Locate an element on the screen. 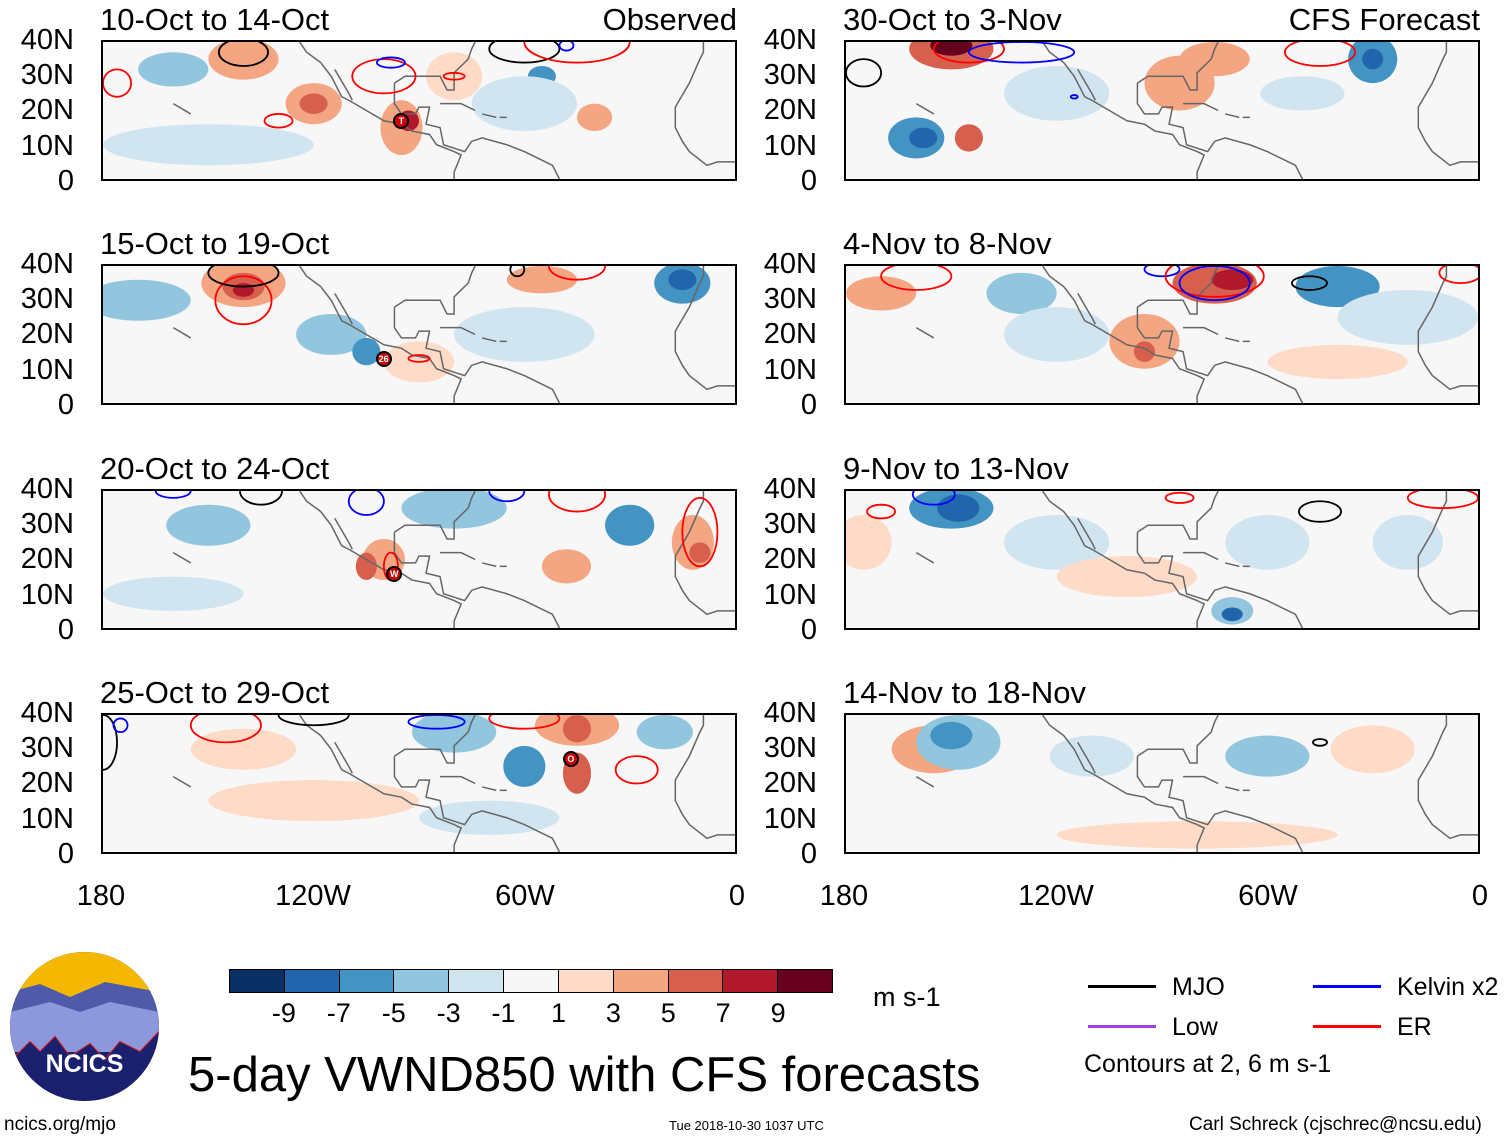 The height and width of the screenshot is (1141, 1510). footer-url: ncics.org/mjo is located at coordinates (60, 1124).